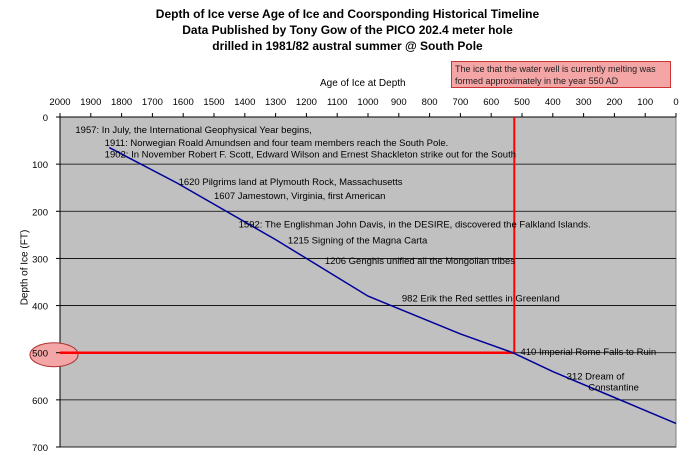 This screenshot has width=695, height=469. What do you see at coordinates (299, 196) in the screenshot?
I see `timeline-annotation: 1607 Jamestown, Virginia, first American` at bounding box center [299, 196].